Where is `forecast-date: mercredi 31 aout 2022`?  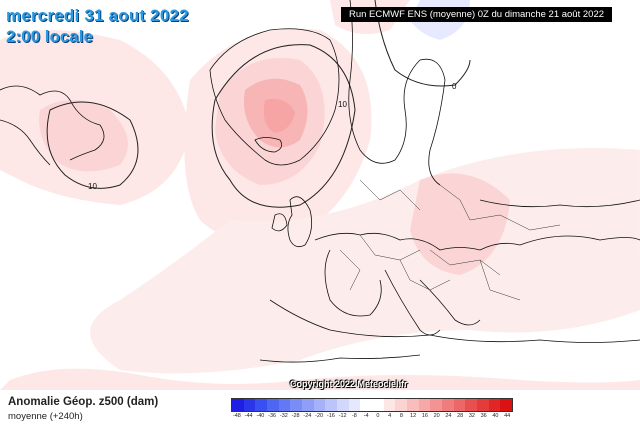
forecast-date: mercredi 31 aout 2022 is located at coordinates (97, 15).